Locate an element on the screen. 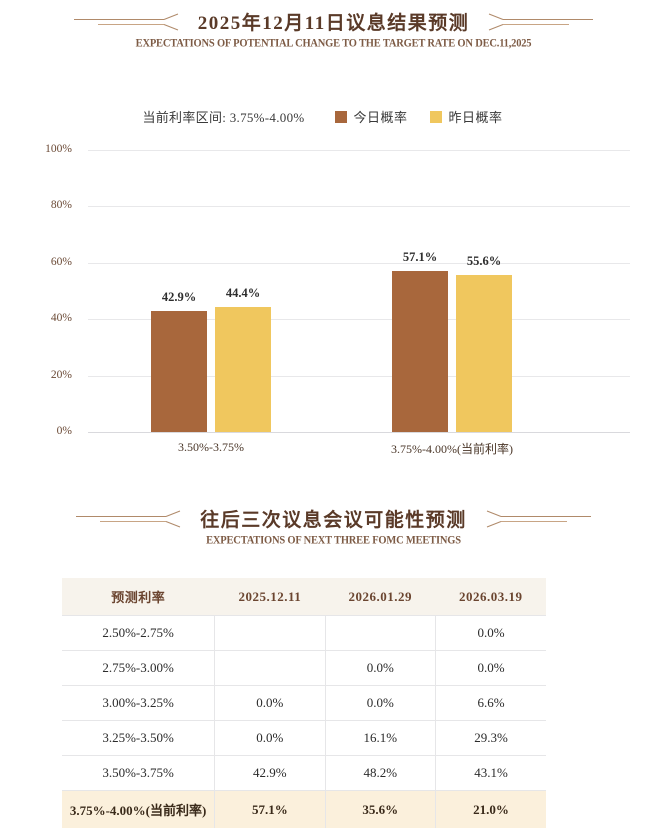 This screenshot has height=833, width=667. y-axis-tick-label: 60% is located at coordinates (61, 261).